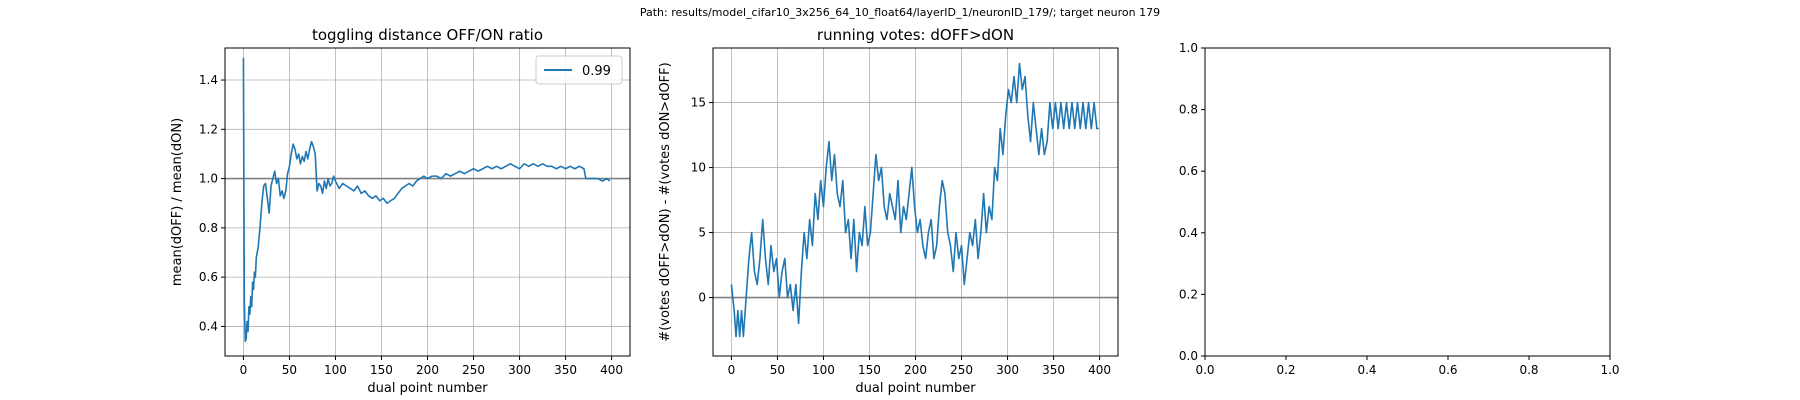 This screenshot has height=400, width=1800. I want to click on chart-title: running votes: dOFF>dON, so click(915, 35).